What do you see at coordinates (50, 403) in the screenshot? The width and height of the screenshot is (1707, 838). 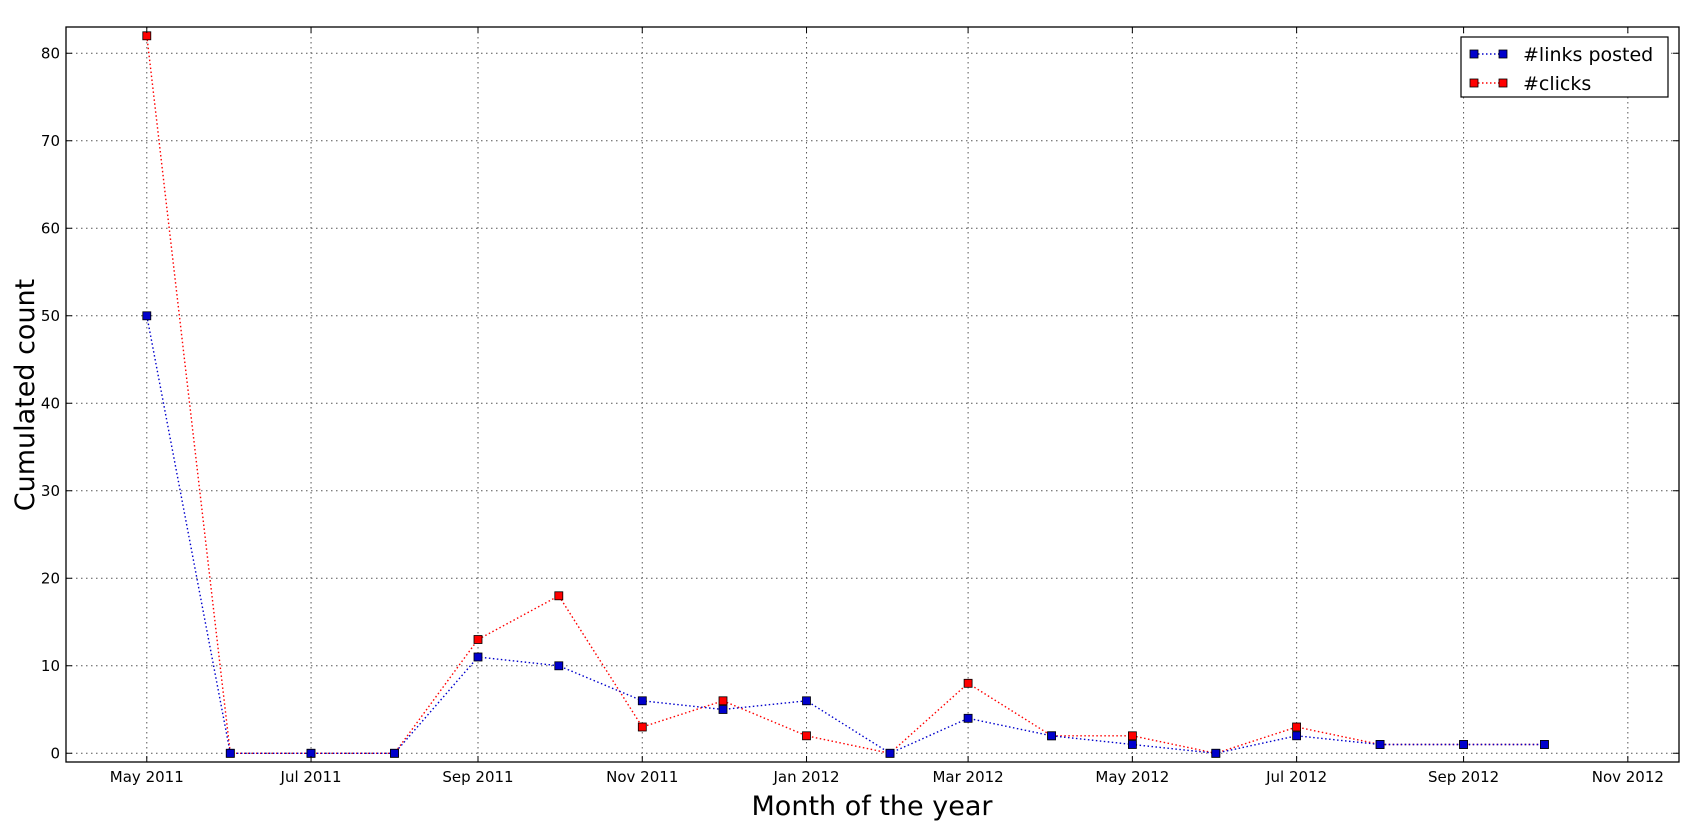 I see `y-tick-label: 40` at bounding box center [50, 403].